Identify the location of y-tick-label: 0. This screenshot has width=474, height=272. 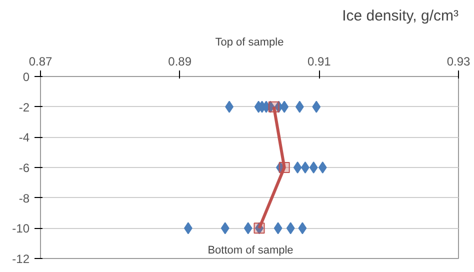
(26, 77).